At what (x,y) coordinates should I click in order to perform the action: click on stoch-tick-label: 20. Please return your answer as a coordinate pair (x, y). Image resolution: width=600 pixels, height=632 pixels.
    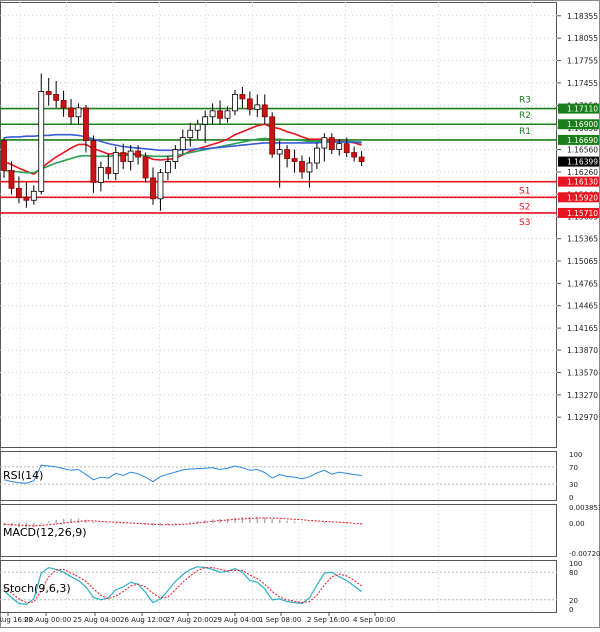
    Looking at the image, I should click on (573, 601).